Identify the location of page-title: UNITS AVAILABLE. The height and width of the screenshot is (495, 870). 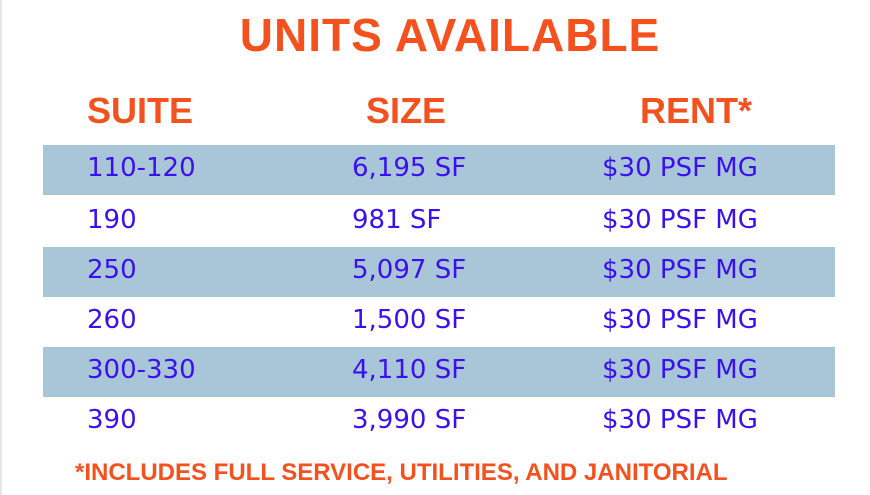
(450, 35).